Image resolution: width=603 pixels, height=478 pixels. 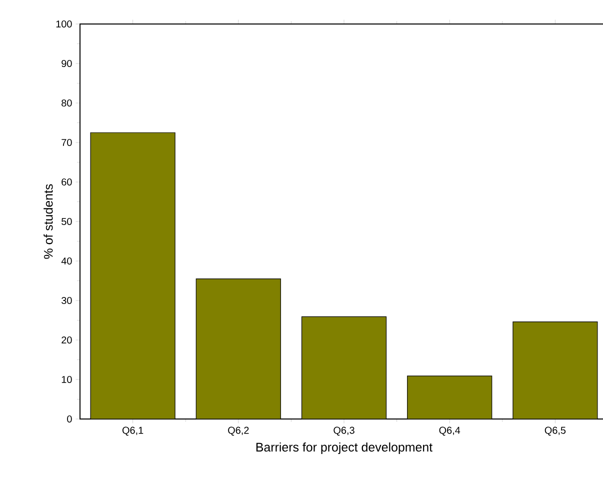 What do you see at coordinates (67, 380) in the screenshot?
I see `y-tick-label: 10` at bounding box center [67, 380].